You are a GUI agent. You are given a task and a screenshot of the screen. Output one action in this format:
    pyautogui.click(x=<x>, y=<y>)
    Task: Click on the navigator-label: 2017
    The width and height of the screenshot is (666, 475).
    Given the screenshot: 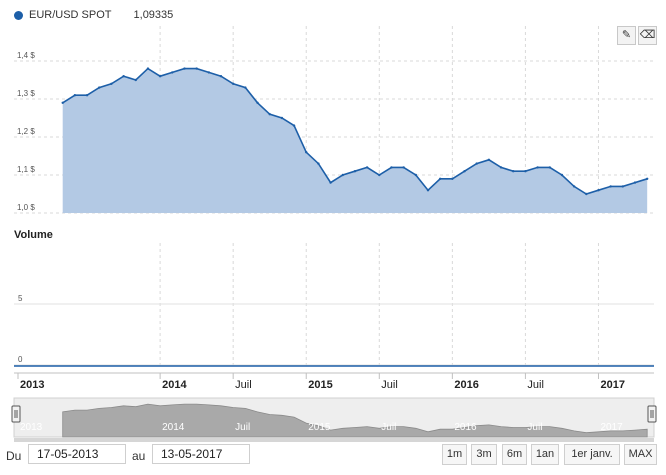 What is the action you would take?
    pyautogui.click(x=611, y=427)
    